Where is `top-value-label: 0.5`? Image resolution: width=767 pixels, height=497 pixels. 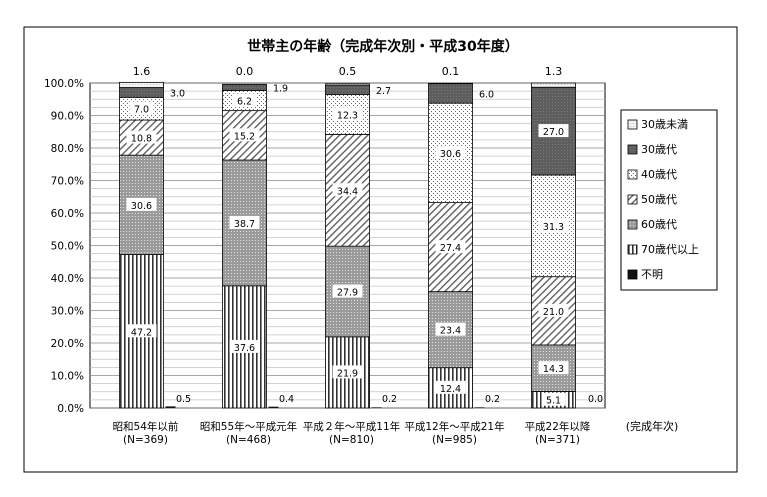 top-value-label: 0.5 is located at coordinates (348, 71).